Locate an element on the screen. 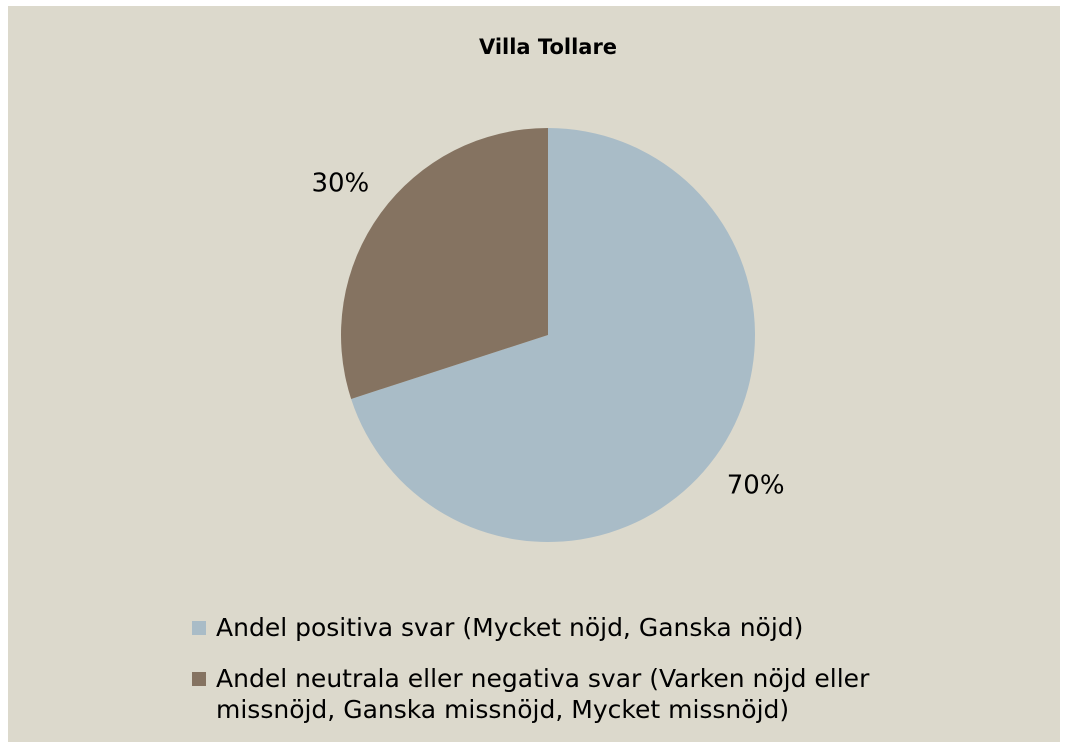 The width and height of the screenshot is (1068, 745). data-label: 30% is located at coordinates (340, 184).